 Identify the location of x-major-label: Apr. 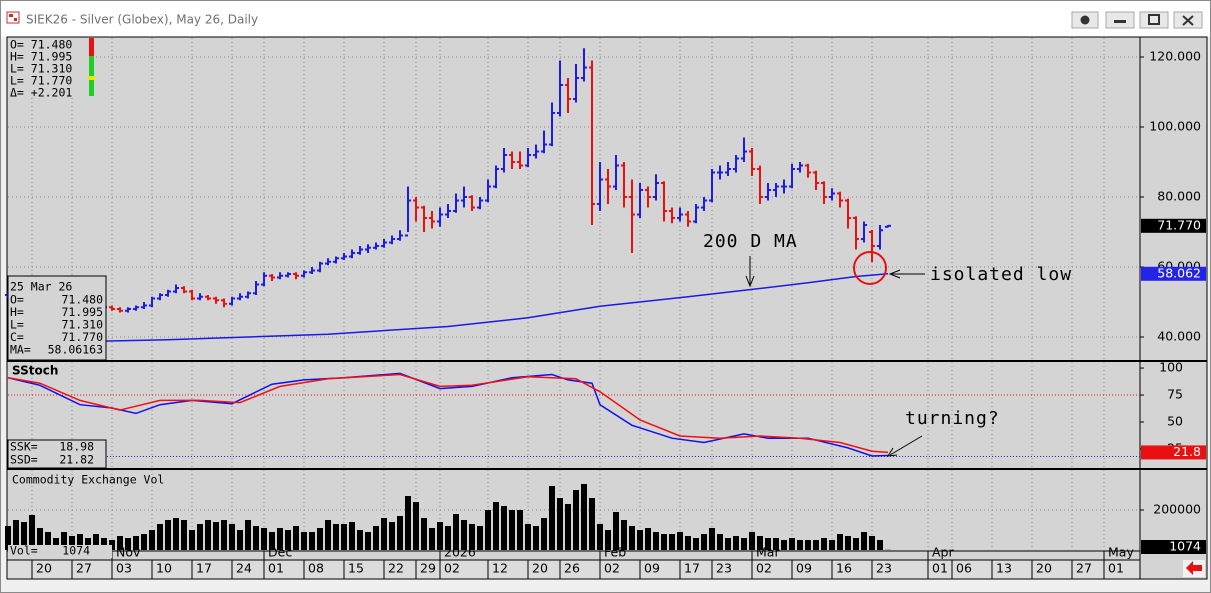
(943, 552).